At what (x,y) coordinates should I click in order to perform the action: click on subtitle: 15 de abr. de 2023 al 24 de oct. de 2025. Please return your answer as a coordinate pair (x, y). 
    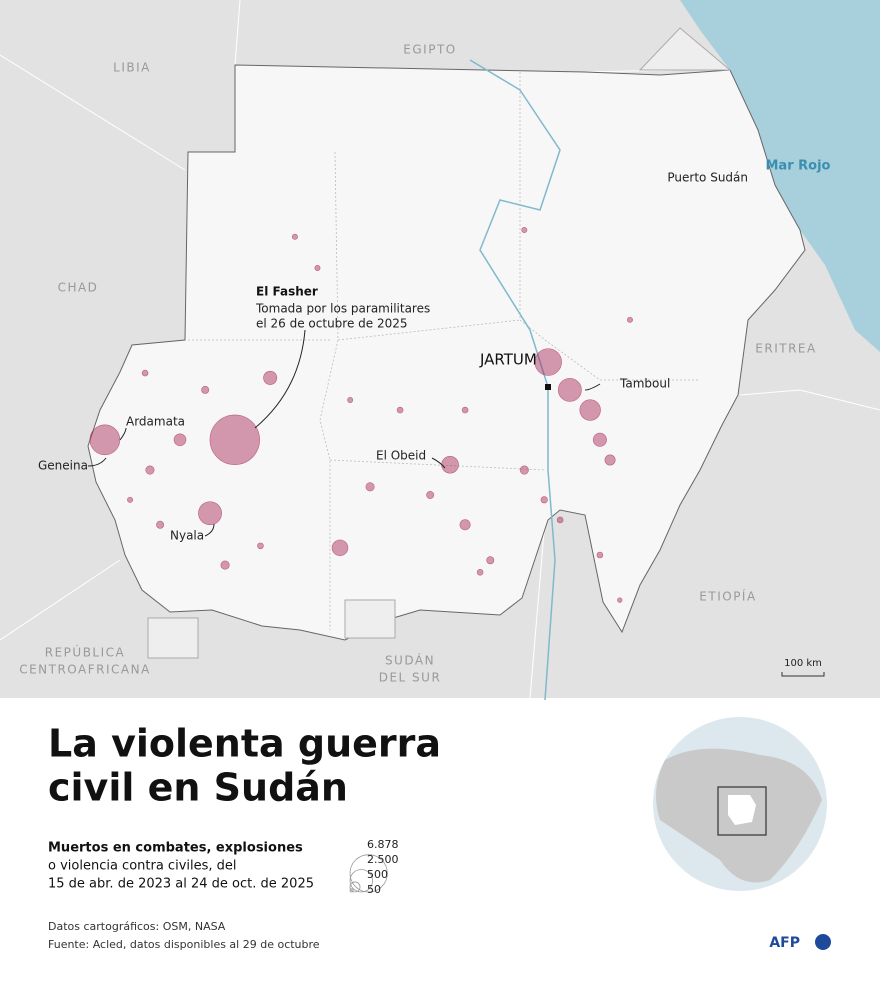
    Looking at the image, I should click on (181, 884).